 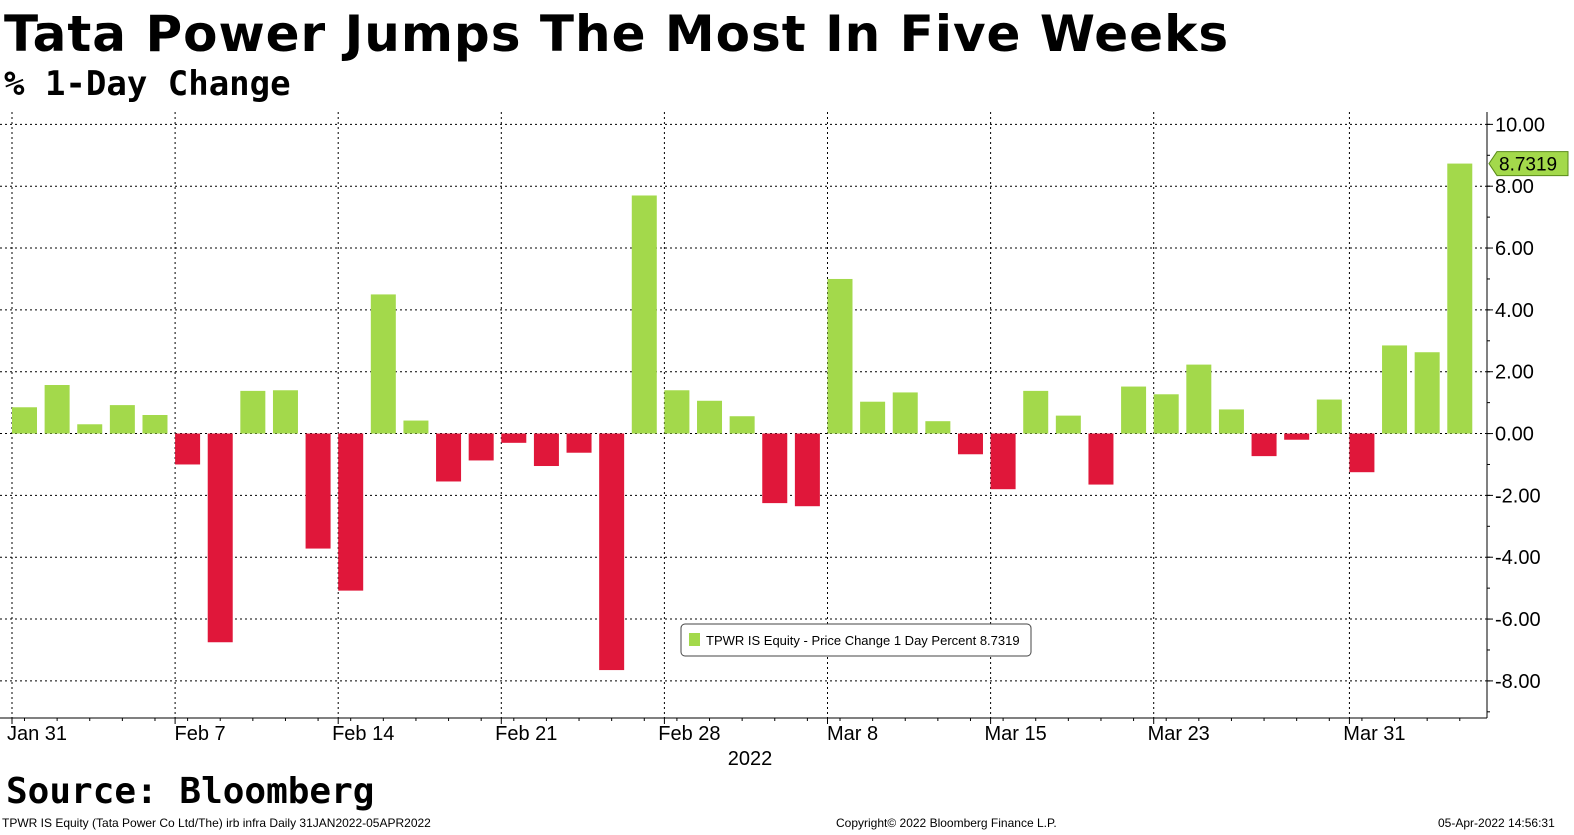 What do you see at coordinates (1015, 734) in the screenshot?
I see `x-tick-label: Mar 15` at bounding box center [1015, 734].